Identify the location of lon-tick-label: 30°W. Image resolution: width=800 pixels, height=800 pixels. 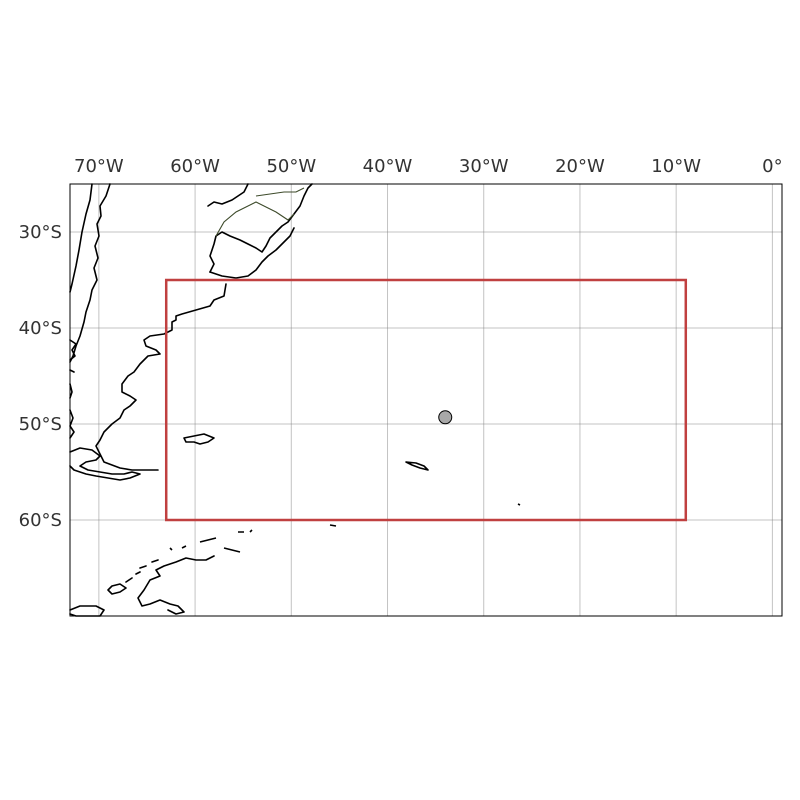
(484, 166).